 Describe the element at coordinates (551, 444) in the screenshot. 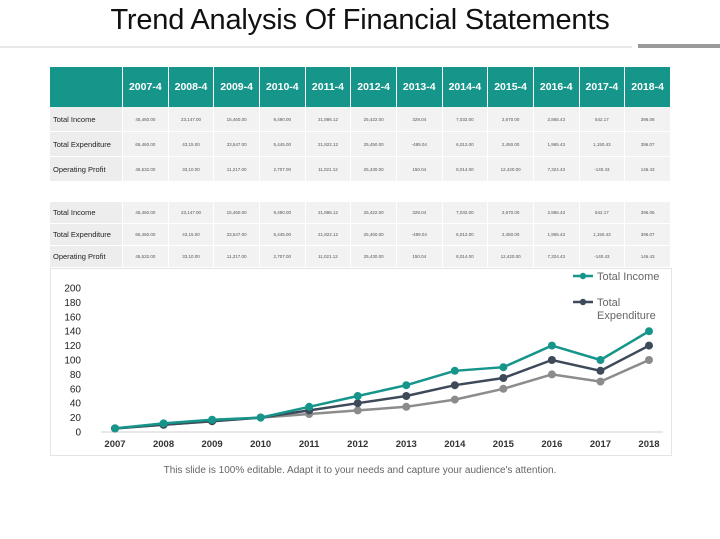

I see `x-tick-label: 2016` at that location.